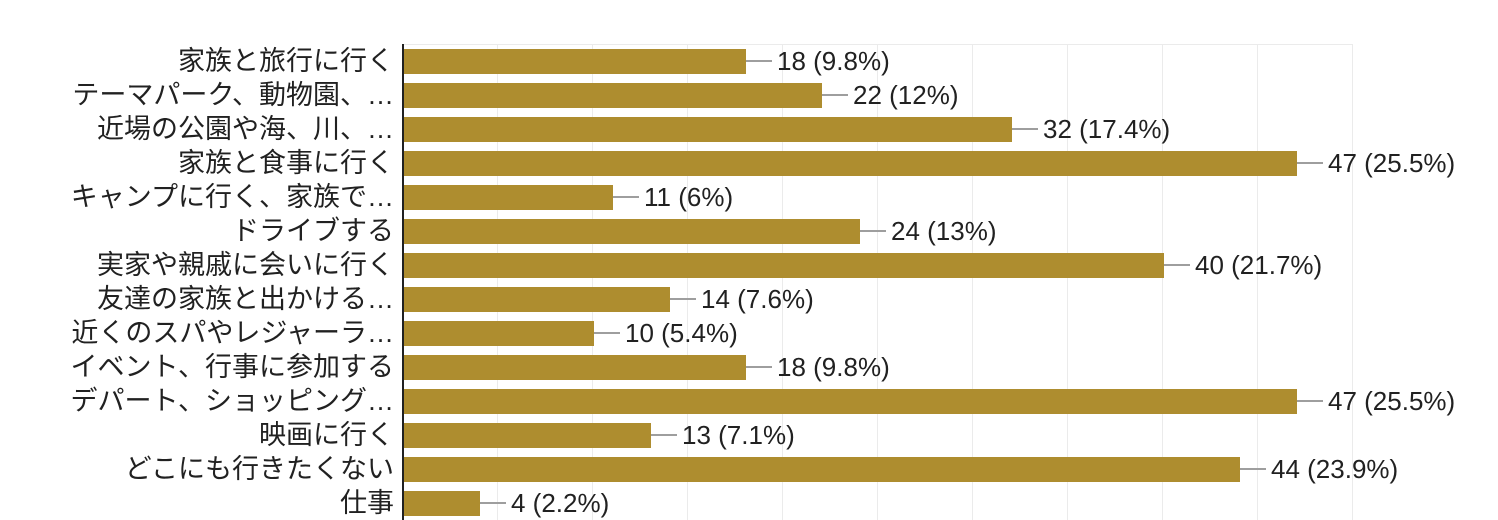 This screenshot has height=520, width=1498. Describe the element at coordinates (1259, 265) in the screenshot. I see `value-label: 40 (21.7%)` at that location.